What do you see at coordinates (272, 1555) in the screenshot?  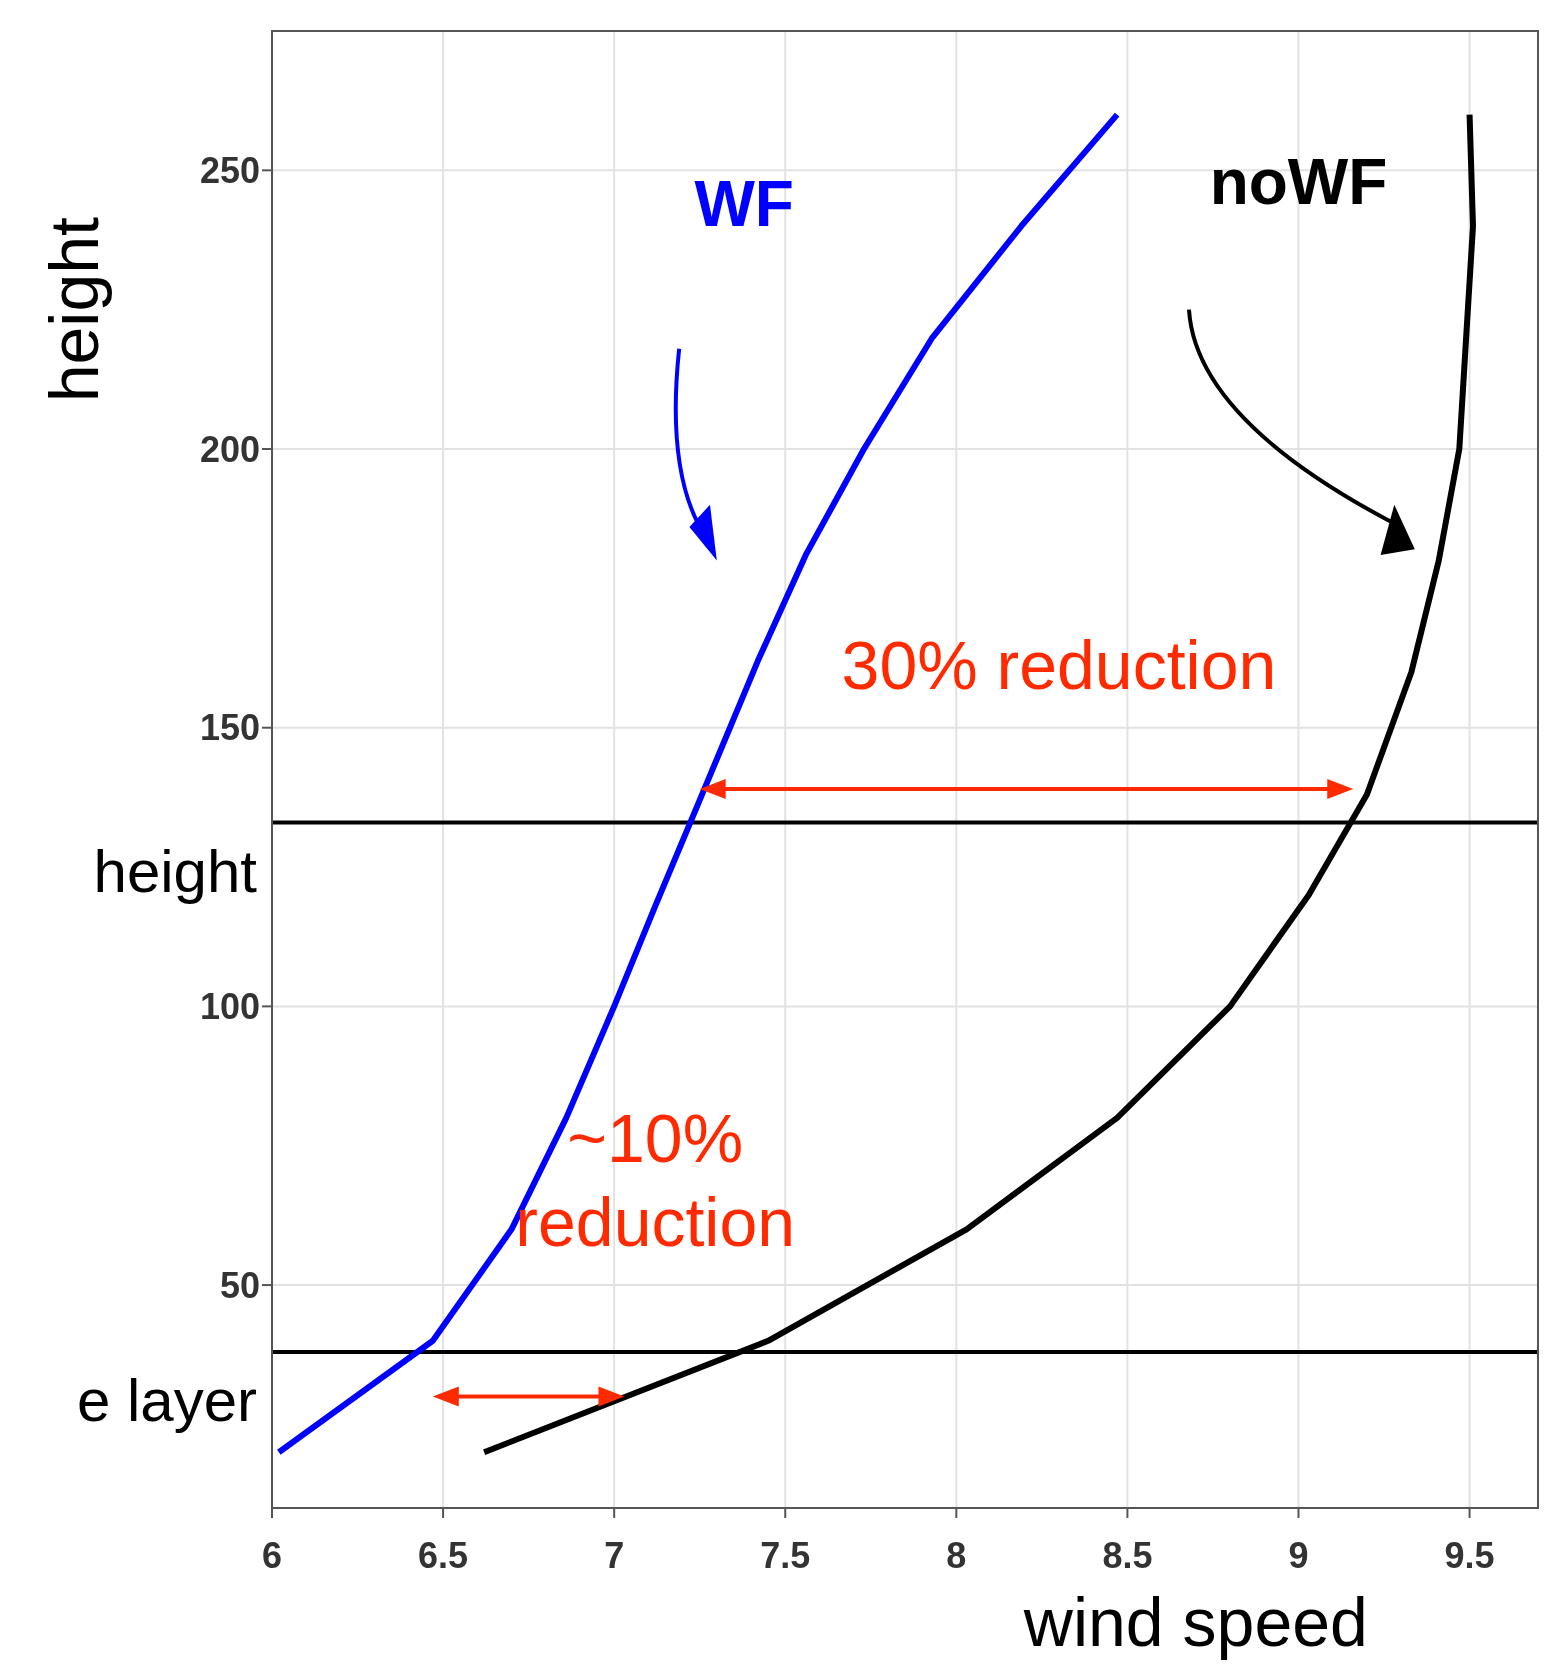 I see `x-tick-label: 6` at bounding box center [272, 1555].